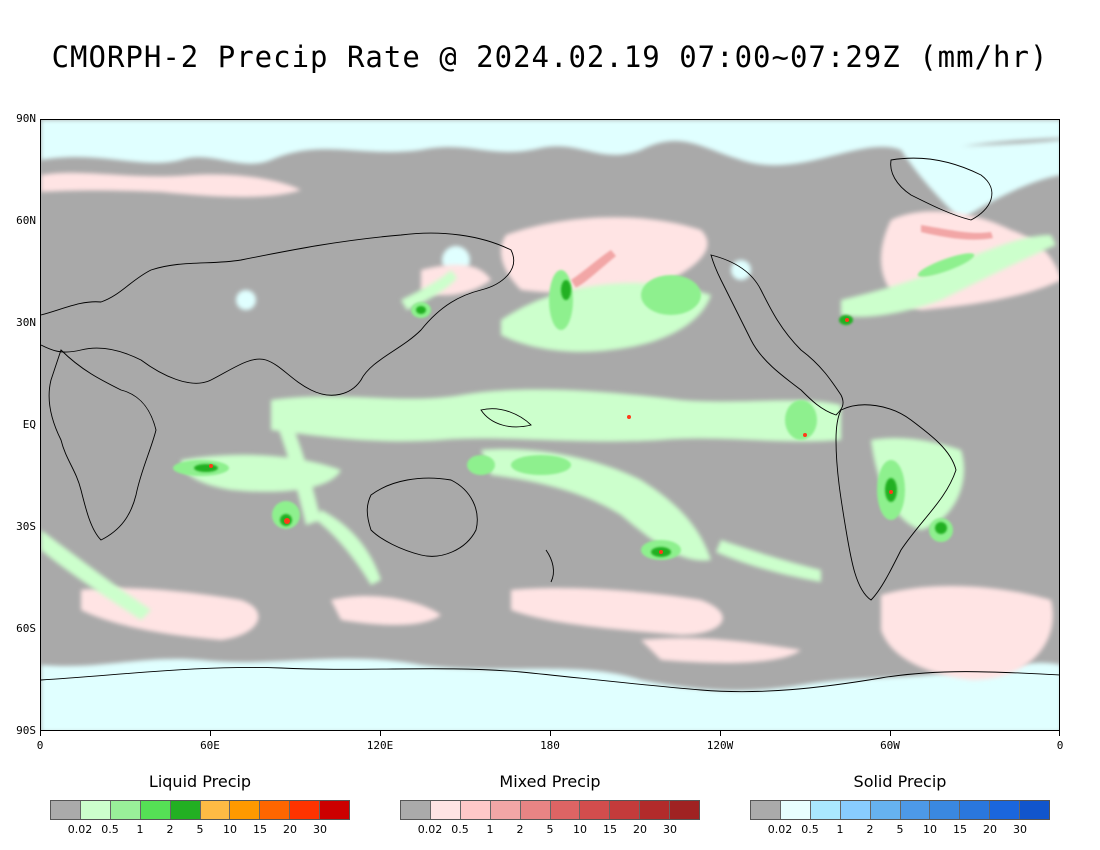 The image size is (1100, 850). Describe the element at coordinates (900, 781) in the screenshot. I see `legend-title-solid: Solid Precip` at that location.